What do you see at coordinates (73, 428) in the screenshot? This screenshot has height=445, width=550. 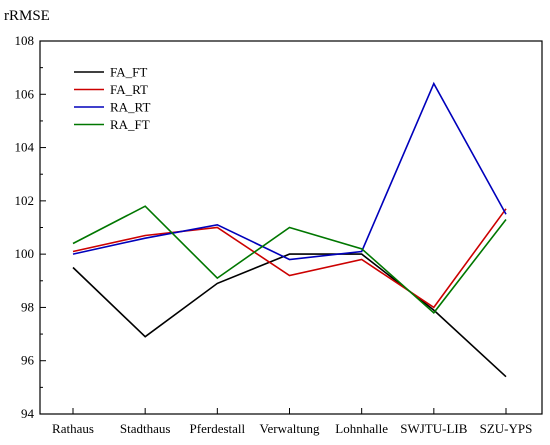 I see `x-tick-label: Rathaus` at bounding box center [73, 428].